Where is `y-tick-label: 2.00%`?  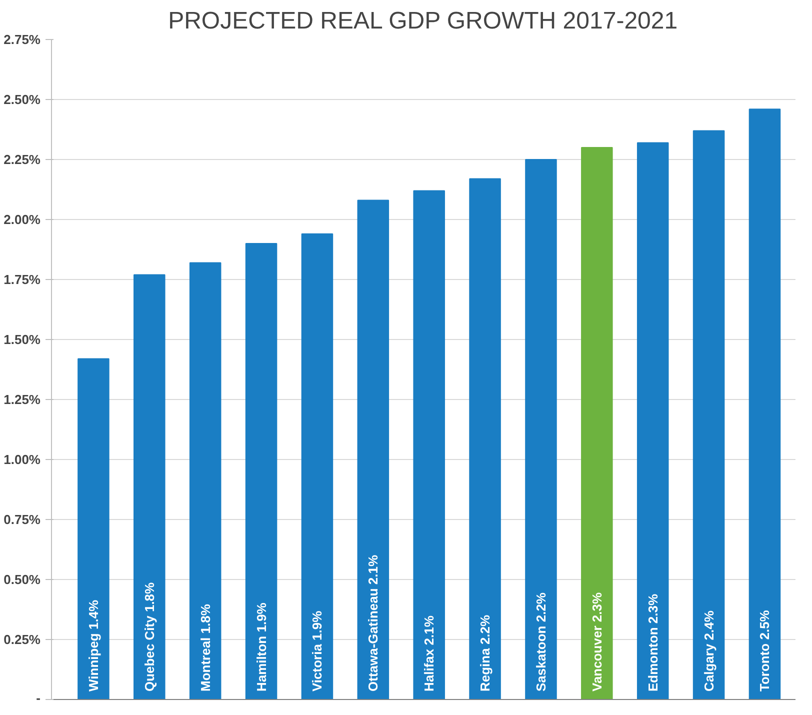
y-tick-label: 2.00% is located at coordinates (22, 219).